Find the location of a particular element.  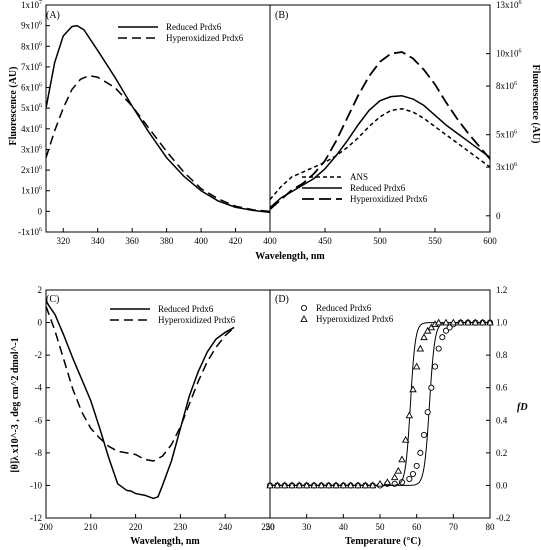

y-tick-label: 1x107 is located at coordinates (31, 5).